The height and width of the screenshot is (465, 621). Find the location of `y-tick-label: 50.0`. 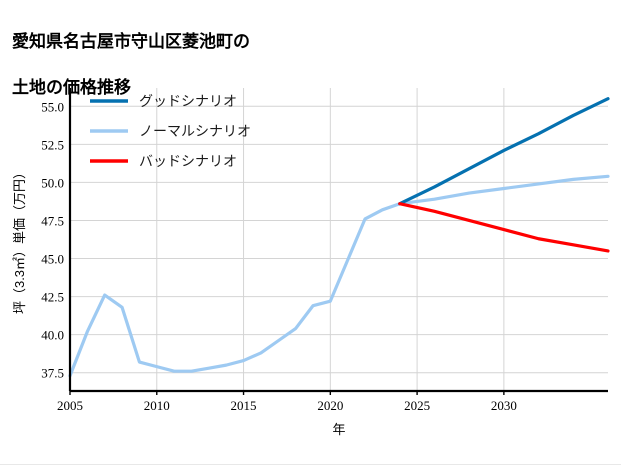

y-tick-label: 50.0 is located at coordinates (52, 182).